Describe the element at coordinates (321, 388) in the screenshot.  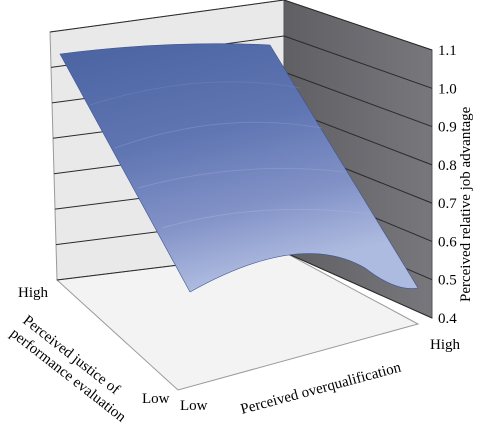
I see `x-axis-title: Perceived overqualification` at that location.